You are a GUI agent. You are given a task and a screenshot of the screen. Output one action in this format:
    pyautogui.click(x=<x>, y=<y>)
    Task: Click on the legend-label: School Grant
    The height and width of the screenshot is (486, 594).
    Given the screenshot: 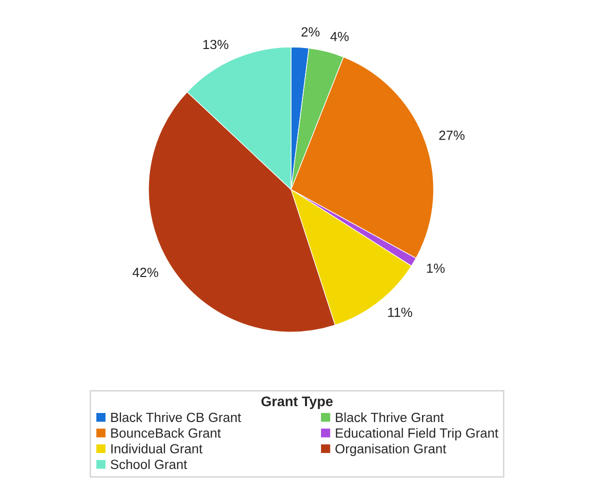 What is the action you would take?
    pyautogui.click(x=149, y=464)
    